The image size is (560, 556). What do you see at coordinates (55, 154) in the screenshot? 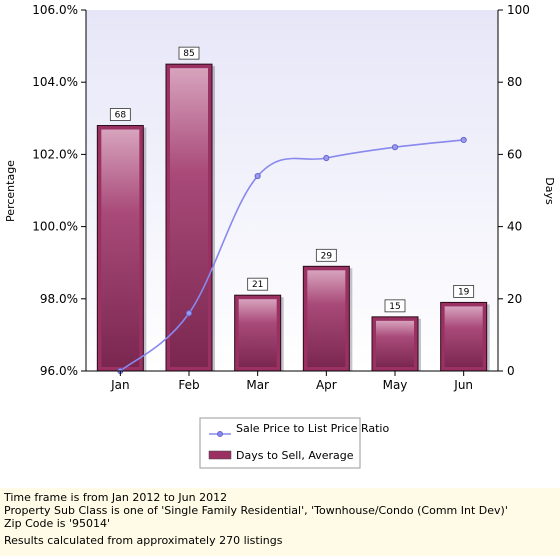
I see `y-tick-label: 102.0%` at bounding box center [55, 154].